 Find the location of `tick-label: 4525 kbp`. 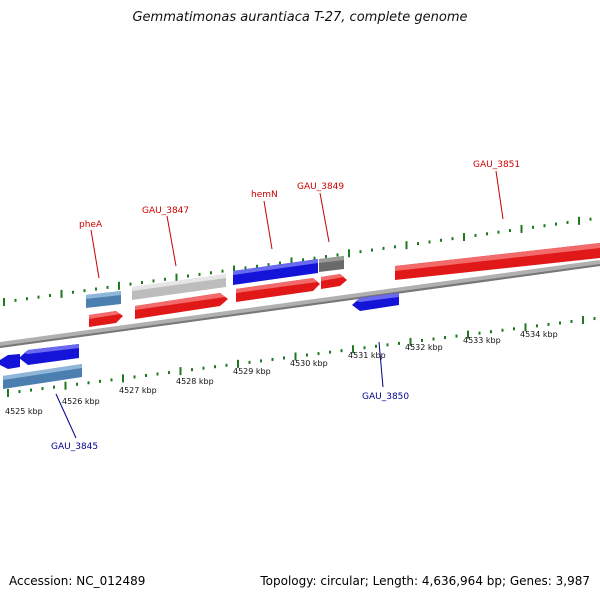

tick-label: 4525 kbp is located at coordinates (24, 411).